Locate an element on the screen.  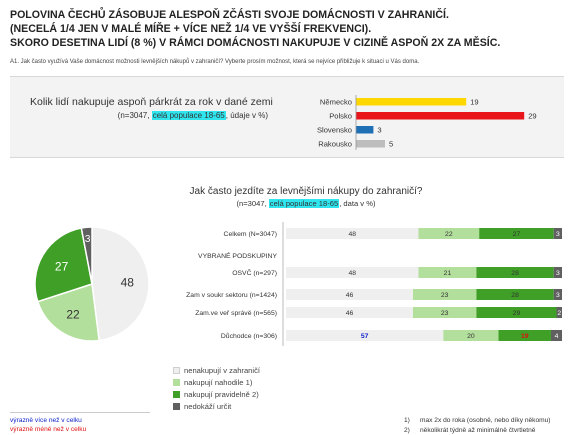
pie-label: 3 is located at coordinates (88, 239).